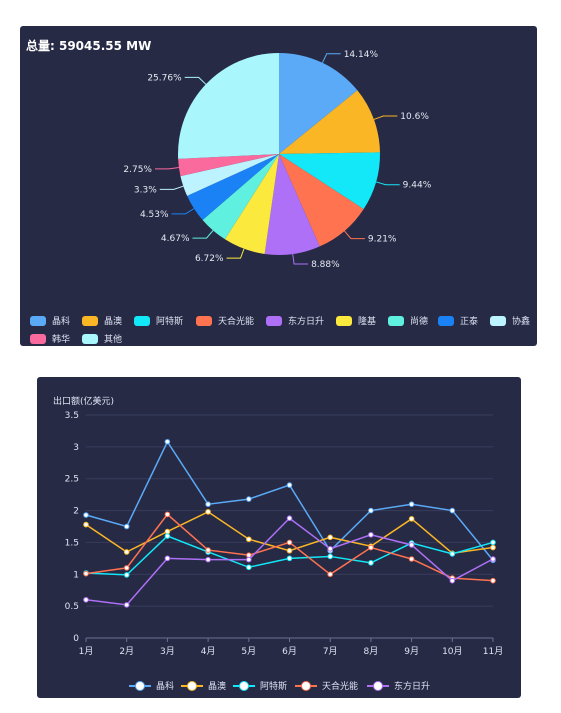 Image resolution: width=561 pixels, height=713 pixels. Describe the element at coordinates (126, 651) in the screenshot. I see `x-tick-label: 2月` at that location.